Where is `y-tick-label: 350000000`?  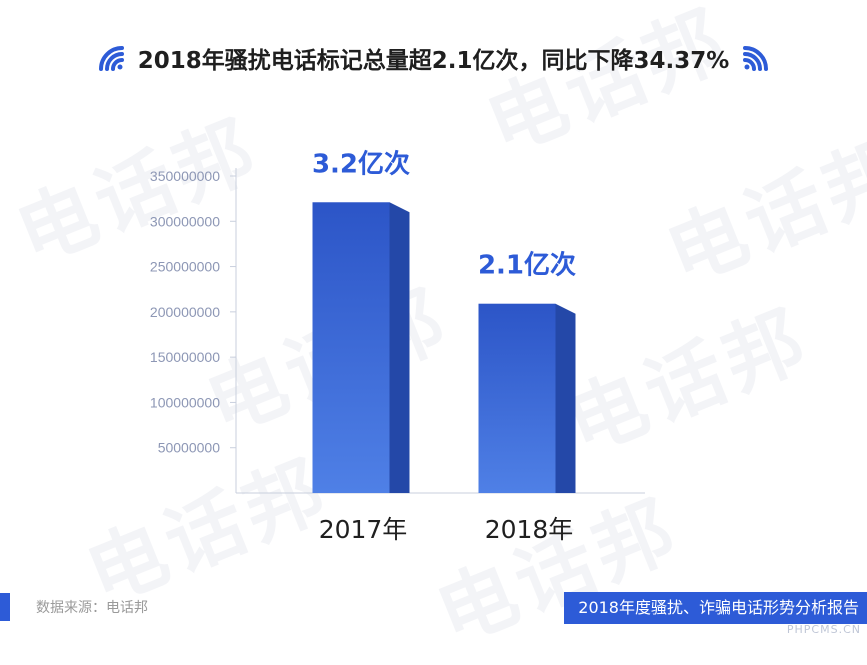 y-tick-label: 350000000 is located at coordinates (185, 176).